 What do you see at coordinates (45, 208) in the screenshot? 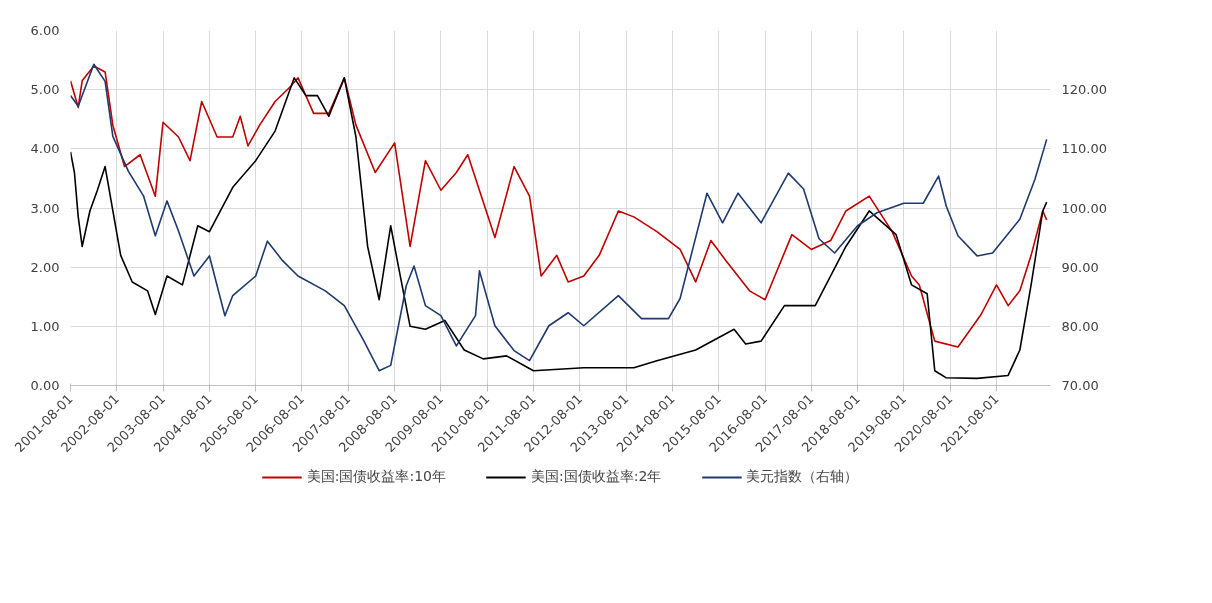
I see `y-tick-label: 3.00` at bounding box center [45, 208].